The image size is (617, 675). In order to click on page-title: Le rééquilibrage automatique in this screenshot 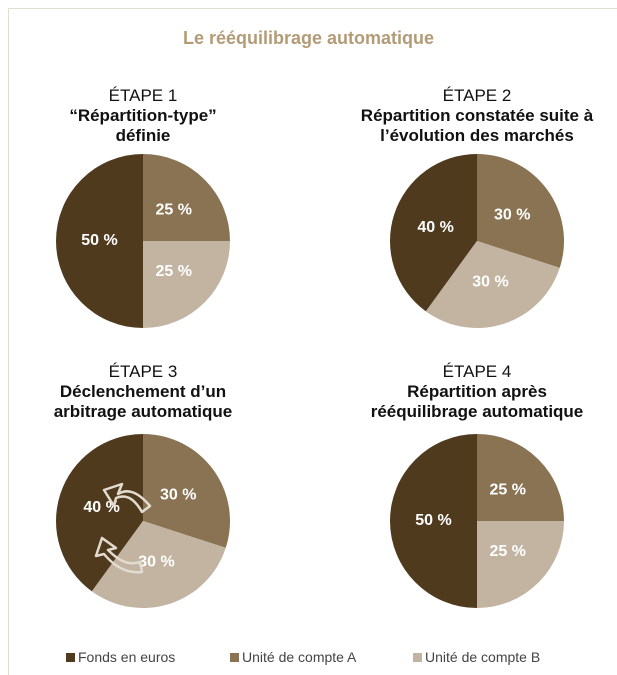, I will do `click(308, 38)`.